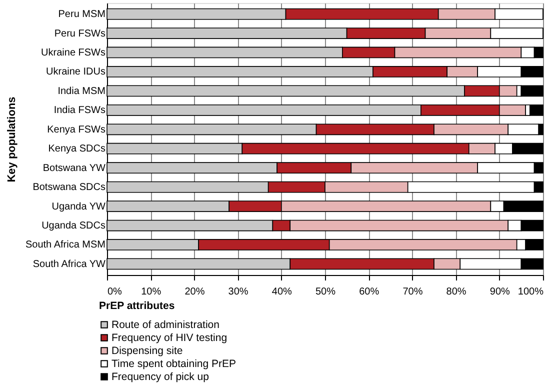 Image resolution: width=558 pixels, height=392 pixels. What do you see at coordinates (161, 376) in the screenshot?
I see `legend-label: Frequency of pick up` at bounding box center [161, 376].